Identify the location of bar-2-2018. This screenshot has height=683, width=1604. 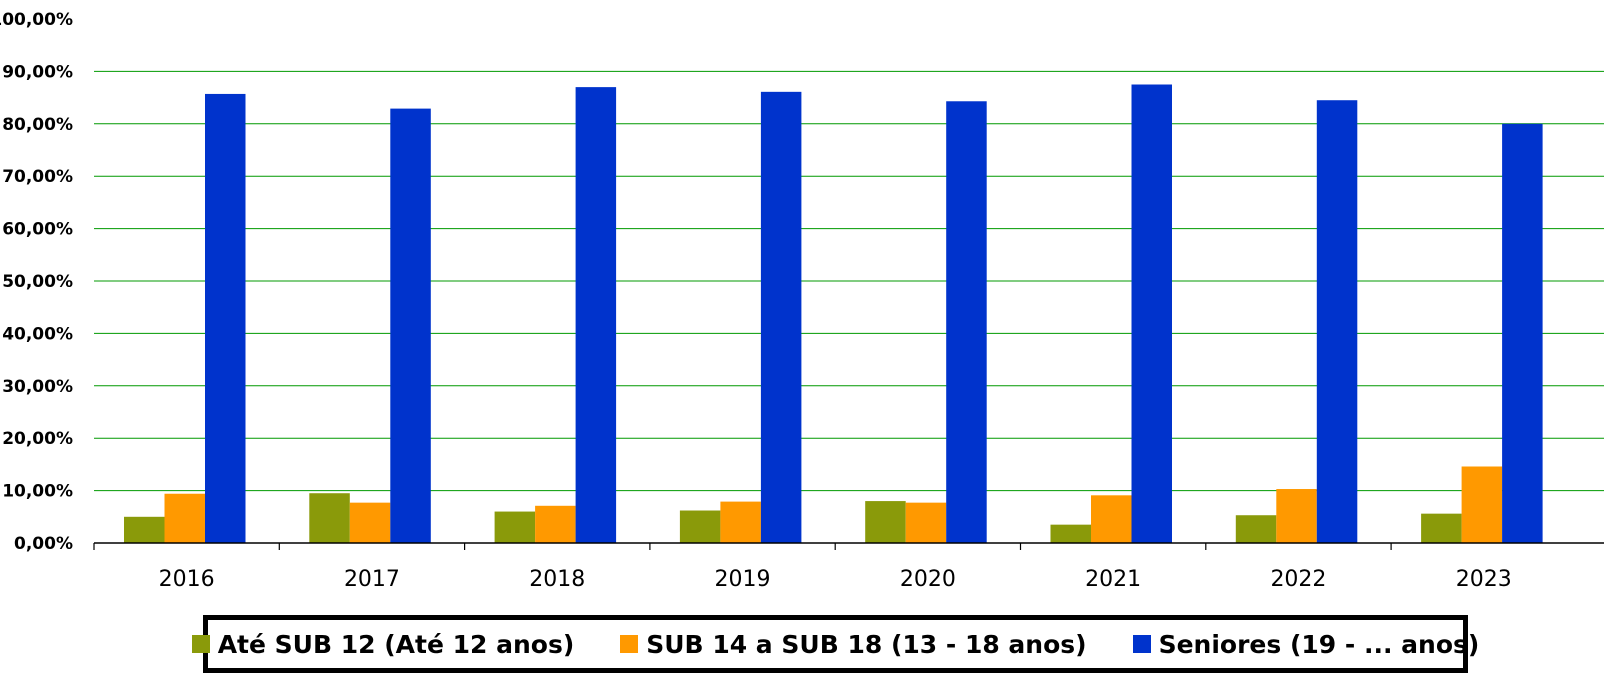
(555, 524).